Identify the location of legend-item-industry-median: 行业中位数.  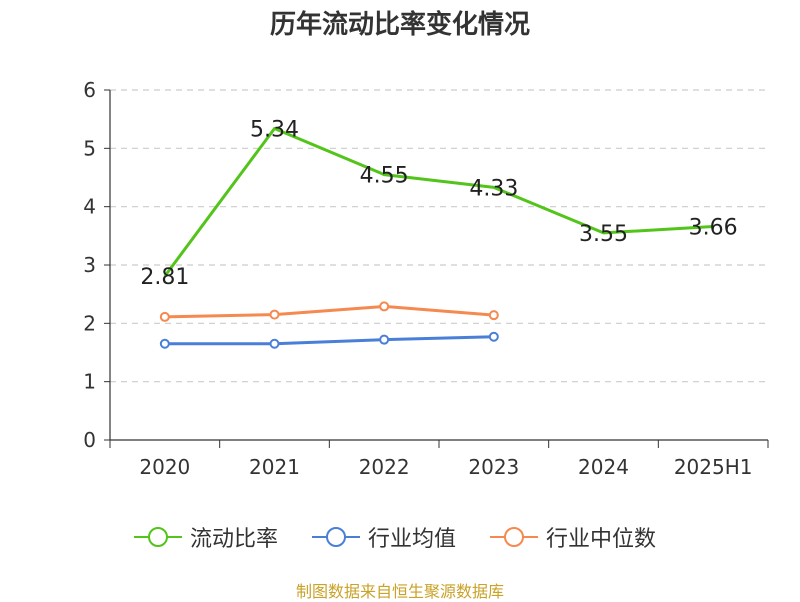
(573, 537).